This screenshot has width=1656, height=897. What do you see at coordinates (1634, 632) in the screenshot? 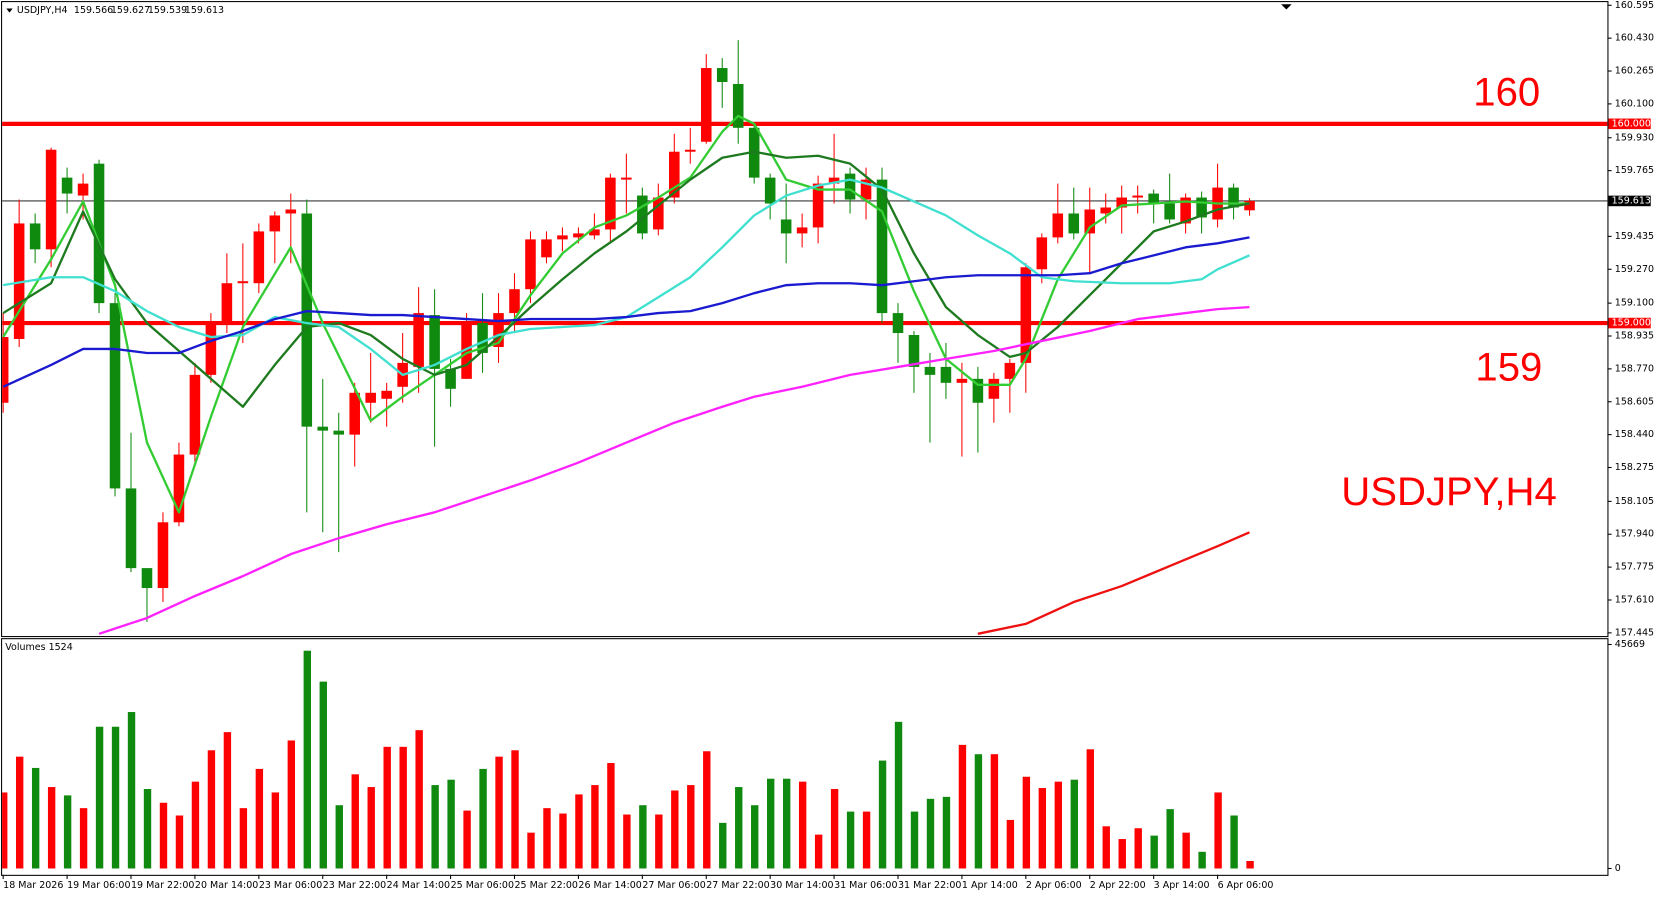
I see `y-tick-label: 157.445` at bounding box center [1634, 632].